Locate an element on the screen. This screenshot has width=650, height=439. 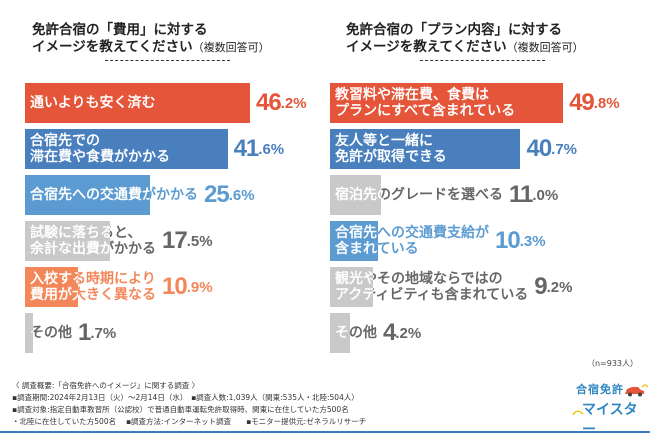
bar-label: 入校する時期により 費用が大きく異なる is located at coordinates (93, 287).